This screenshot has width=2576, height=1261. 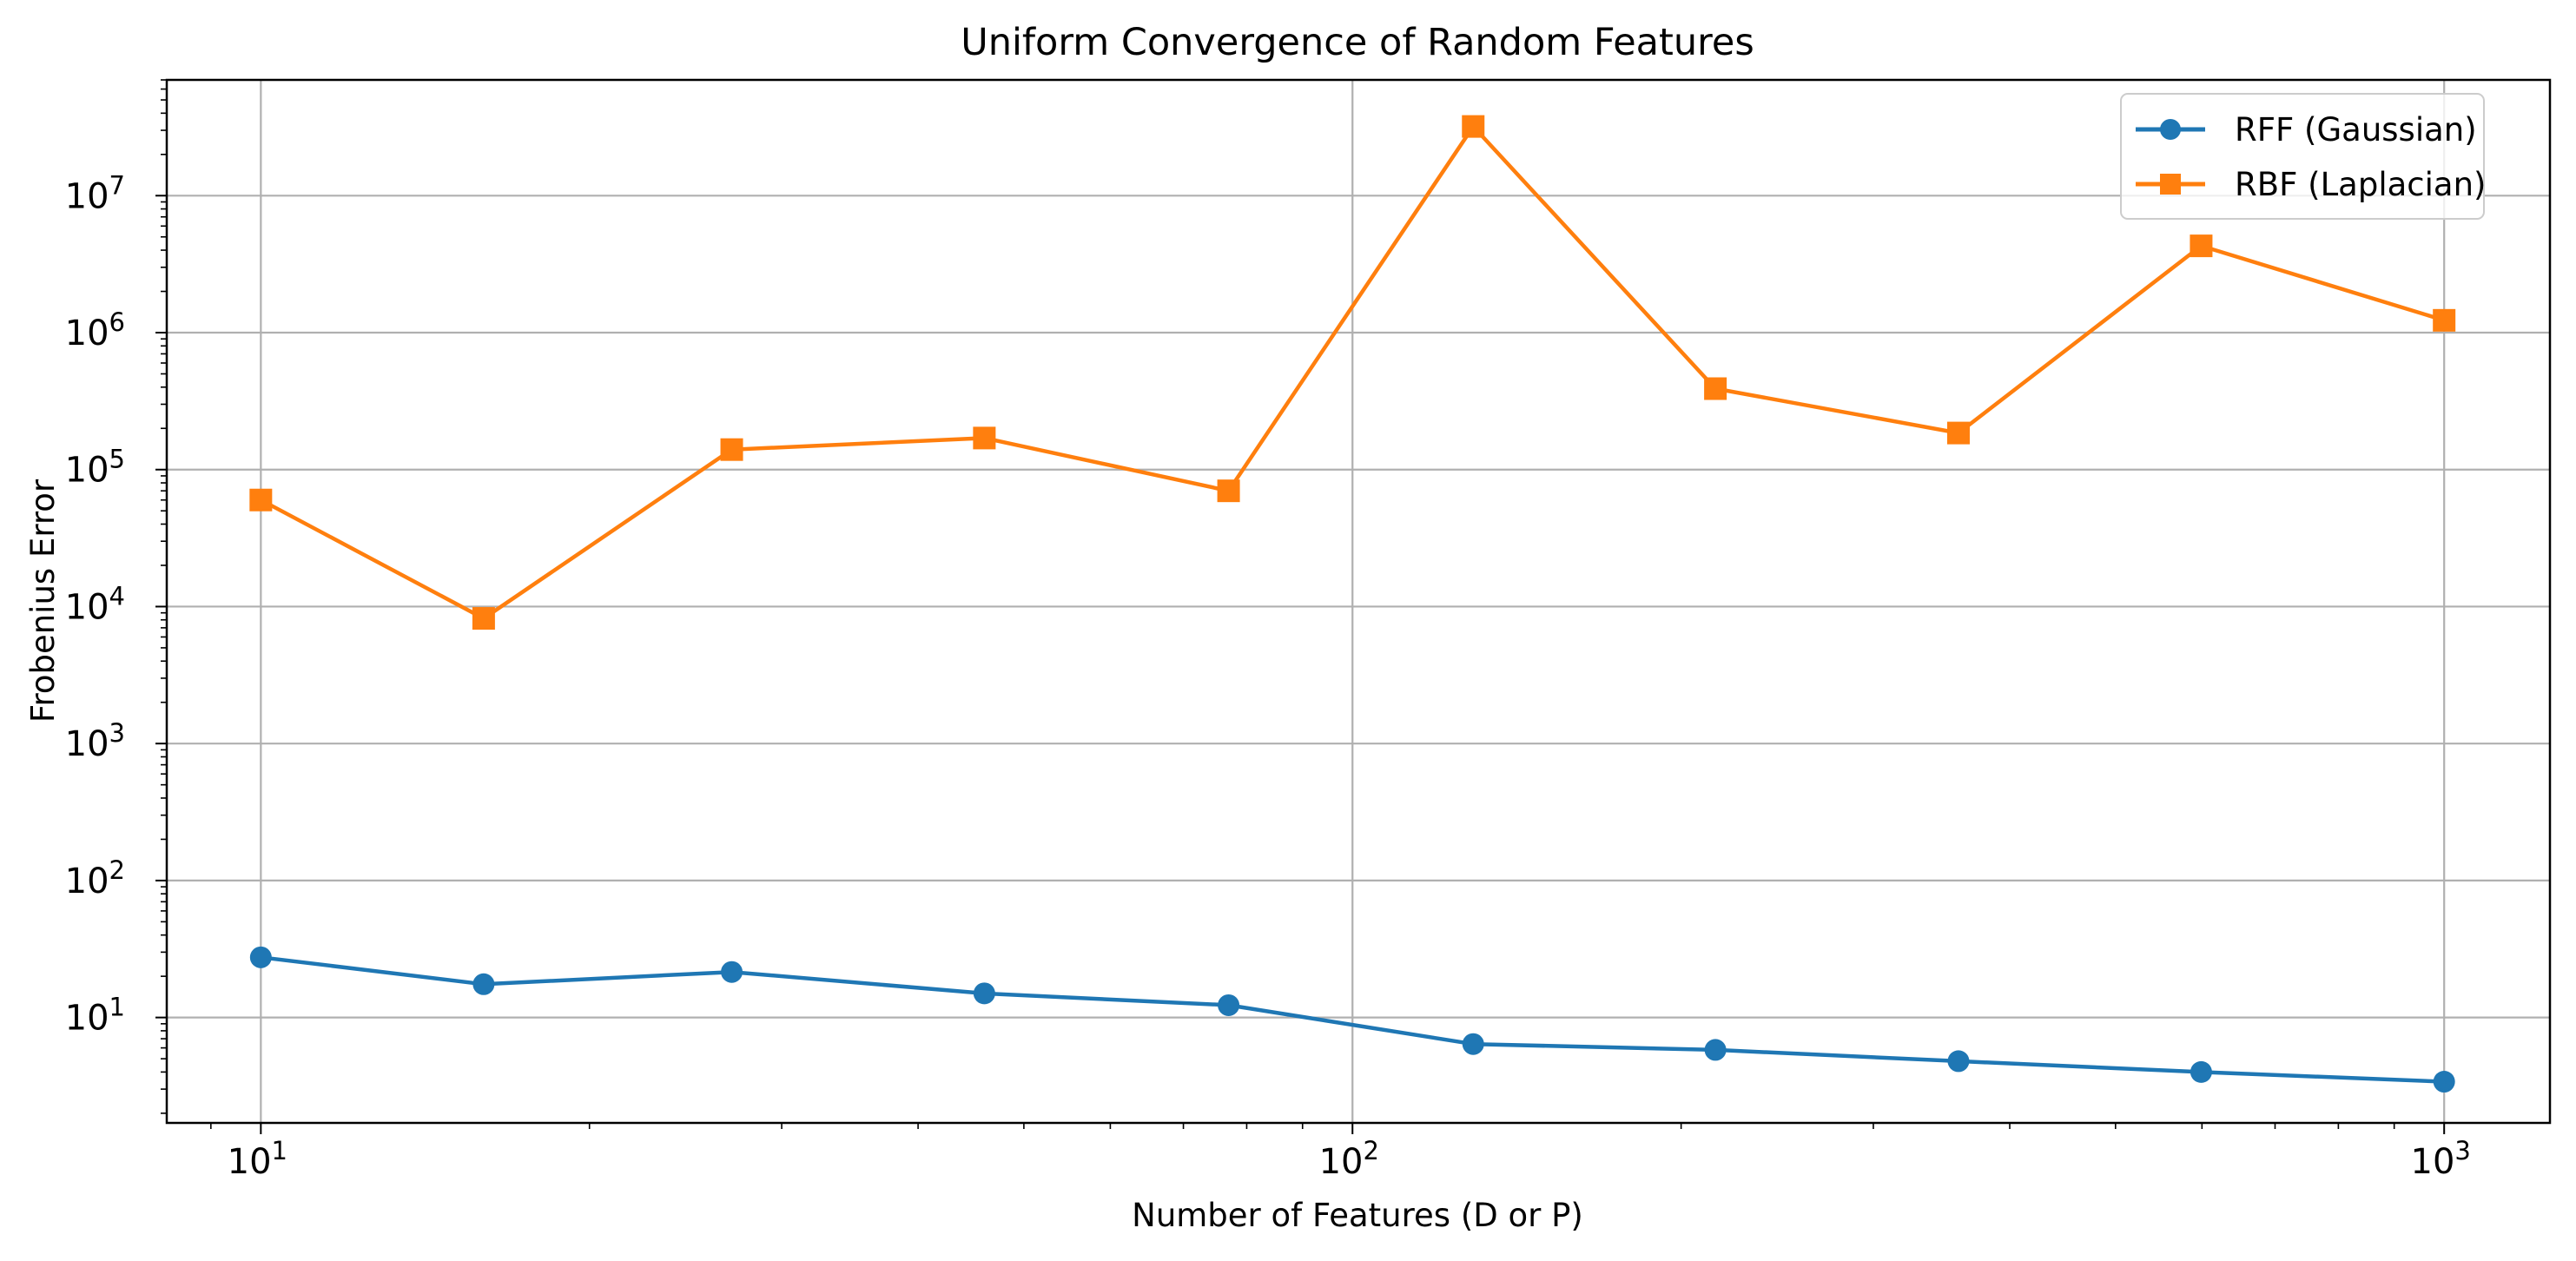 What do you see at coordinates (95, 1016) in the screenshot?
I see `y-tick-label: 10¹` at bounding box center [95, 1016].